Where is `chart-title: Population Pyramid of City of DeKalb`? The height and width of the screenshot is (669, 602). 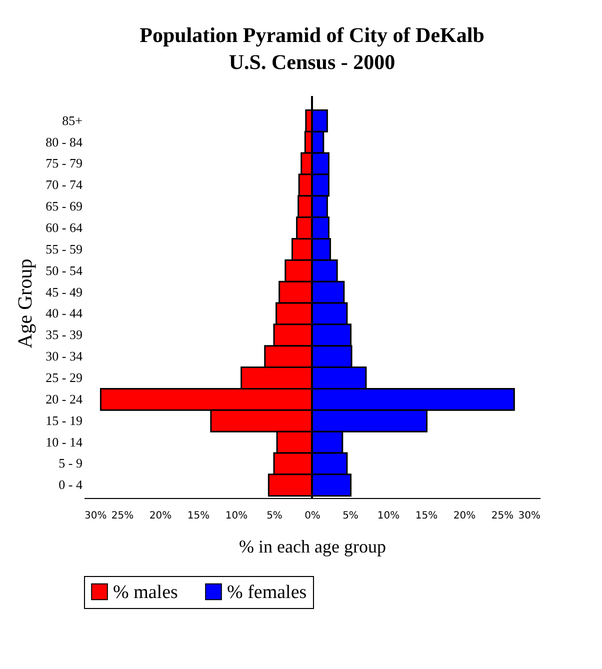 chart-title: Population Pyramid of City of DeKalb is located at coordinates (312, 35).